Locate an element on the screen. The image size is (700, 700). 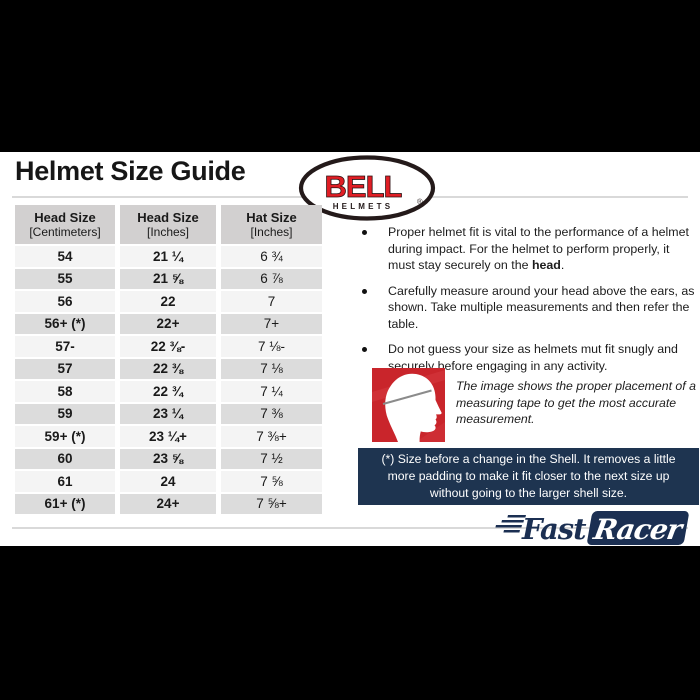
bell-helmets-logo-icon: BELL ® HELMETS is located at coordinates (367, 188).